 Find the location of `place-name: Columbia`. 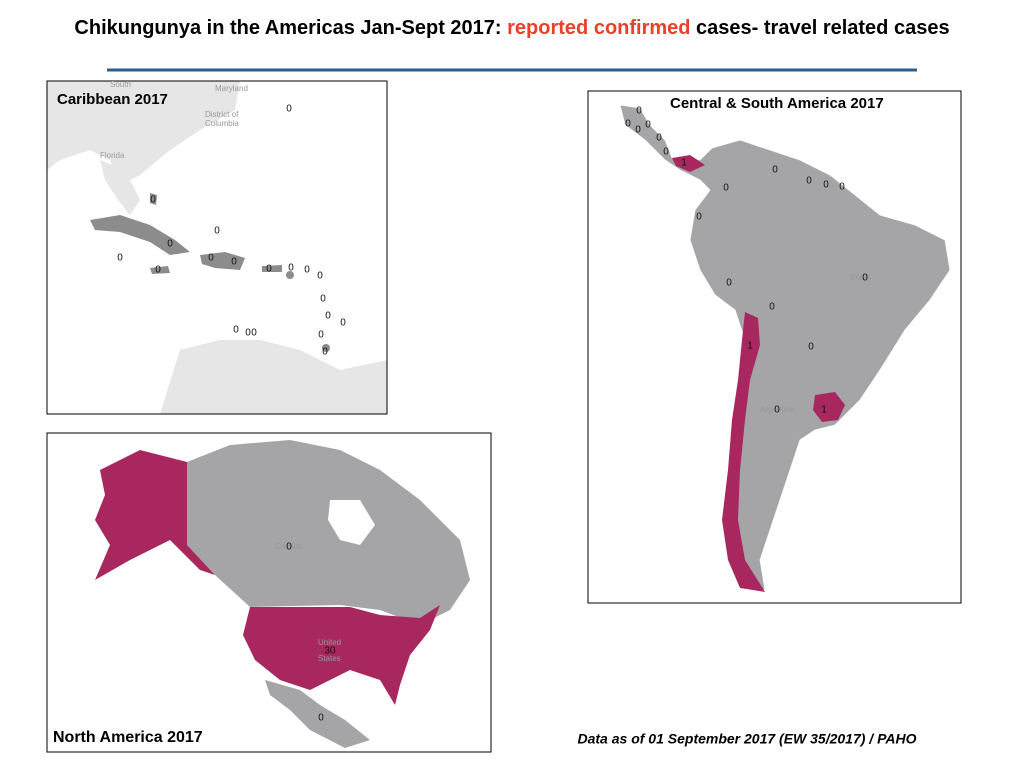

place-name: Columbia is located at coordinates (222, 123).